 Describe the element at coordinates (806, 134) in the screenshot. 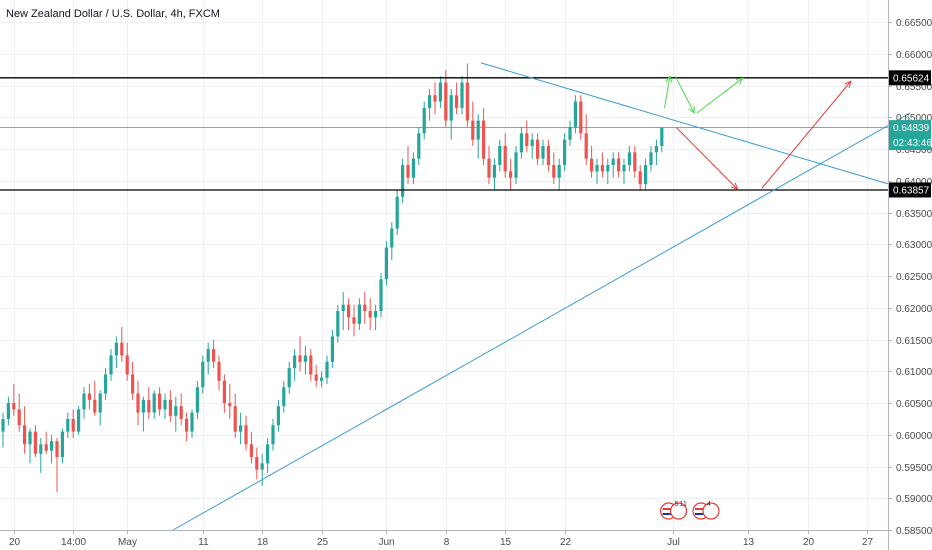

I see `red-up-arrow` at that location.